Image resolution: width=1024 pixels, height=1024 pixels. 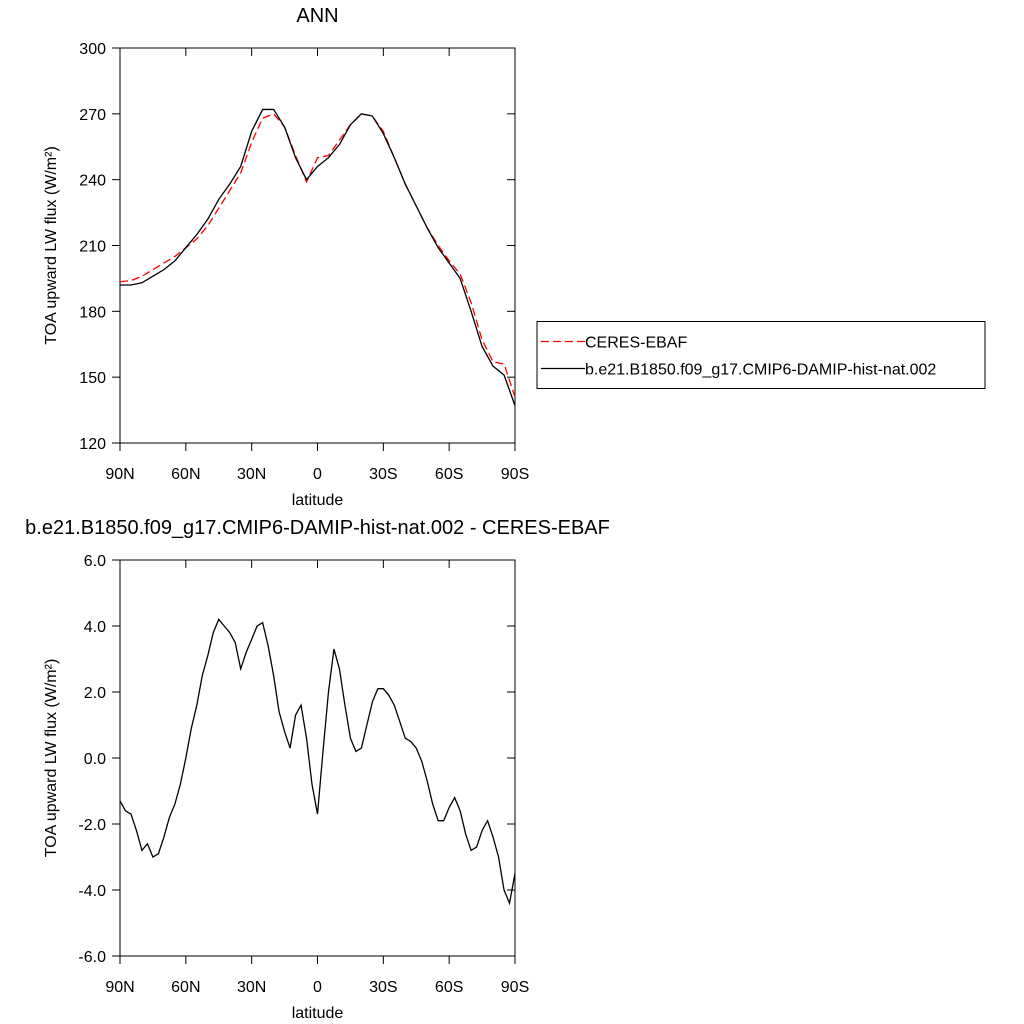 I want to click on y-tick-label: 6.0, so click(x=95, y=561).